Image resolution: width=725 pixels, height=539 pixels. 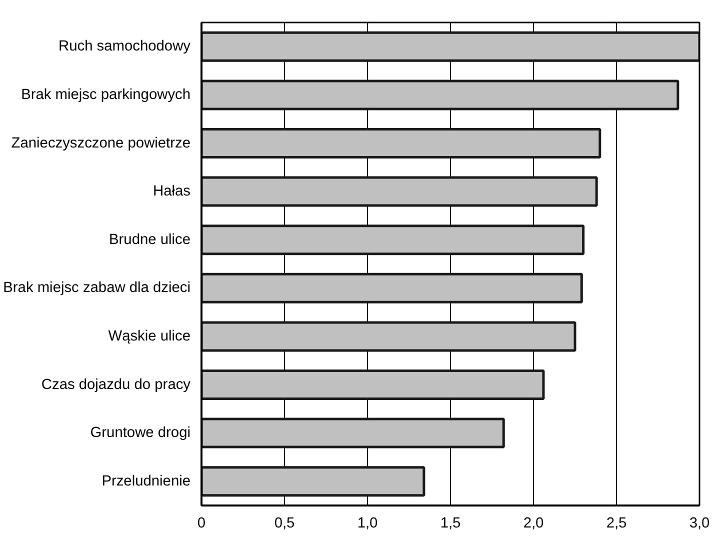 I want to click on y-tick-label: Ruch samochodowy, so click(x=125, y=46).